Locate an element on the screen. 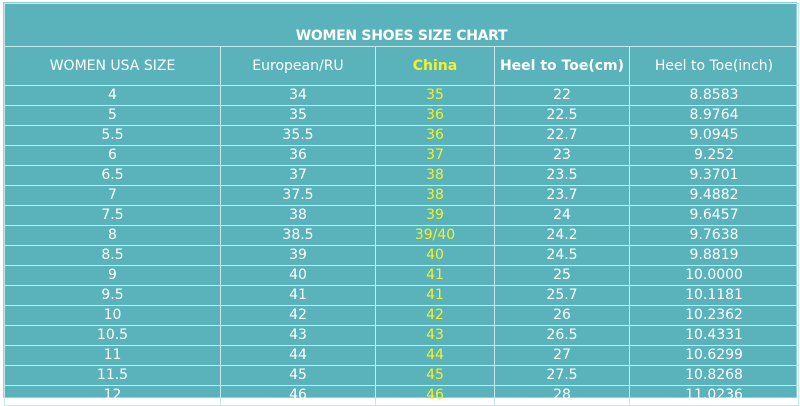  cell-heel-to-toe-cm: 22 is located at coordinates (562, 95).